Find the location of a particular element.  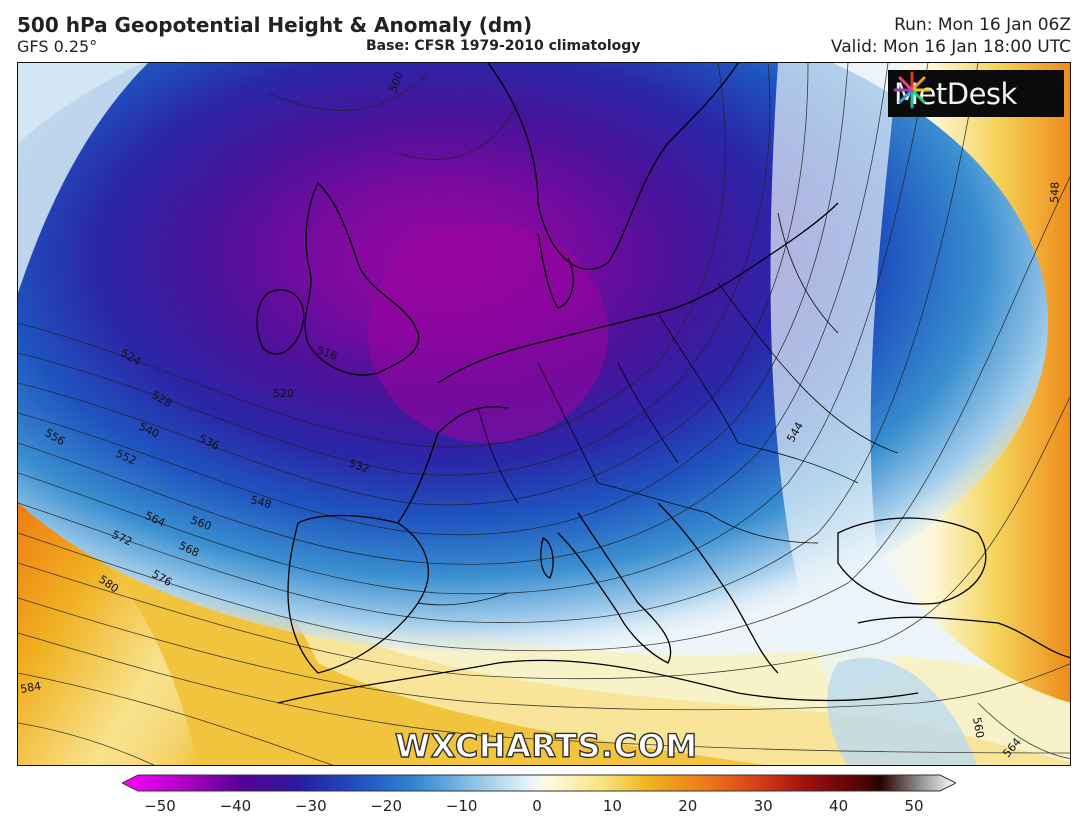

cold-anomaly-core is located at coordinates (488, 333).